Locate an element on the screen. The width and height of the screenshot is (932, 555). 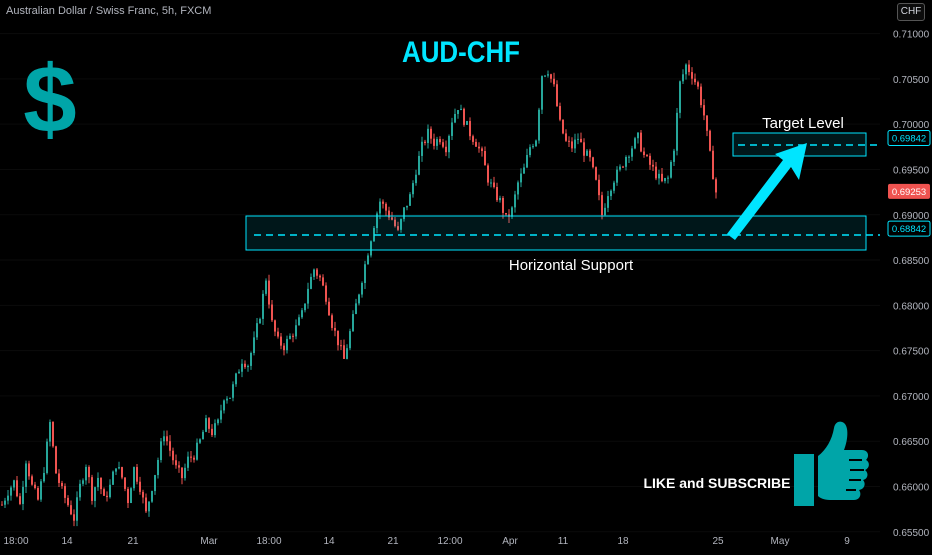
y-tick-label: 0.70500 is located at coordinates (911, 80).